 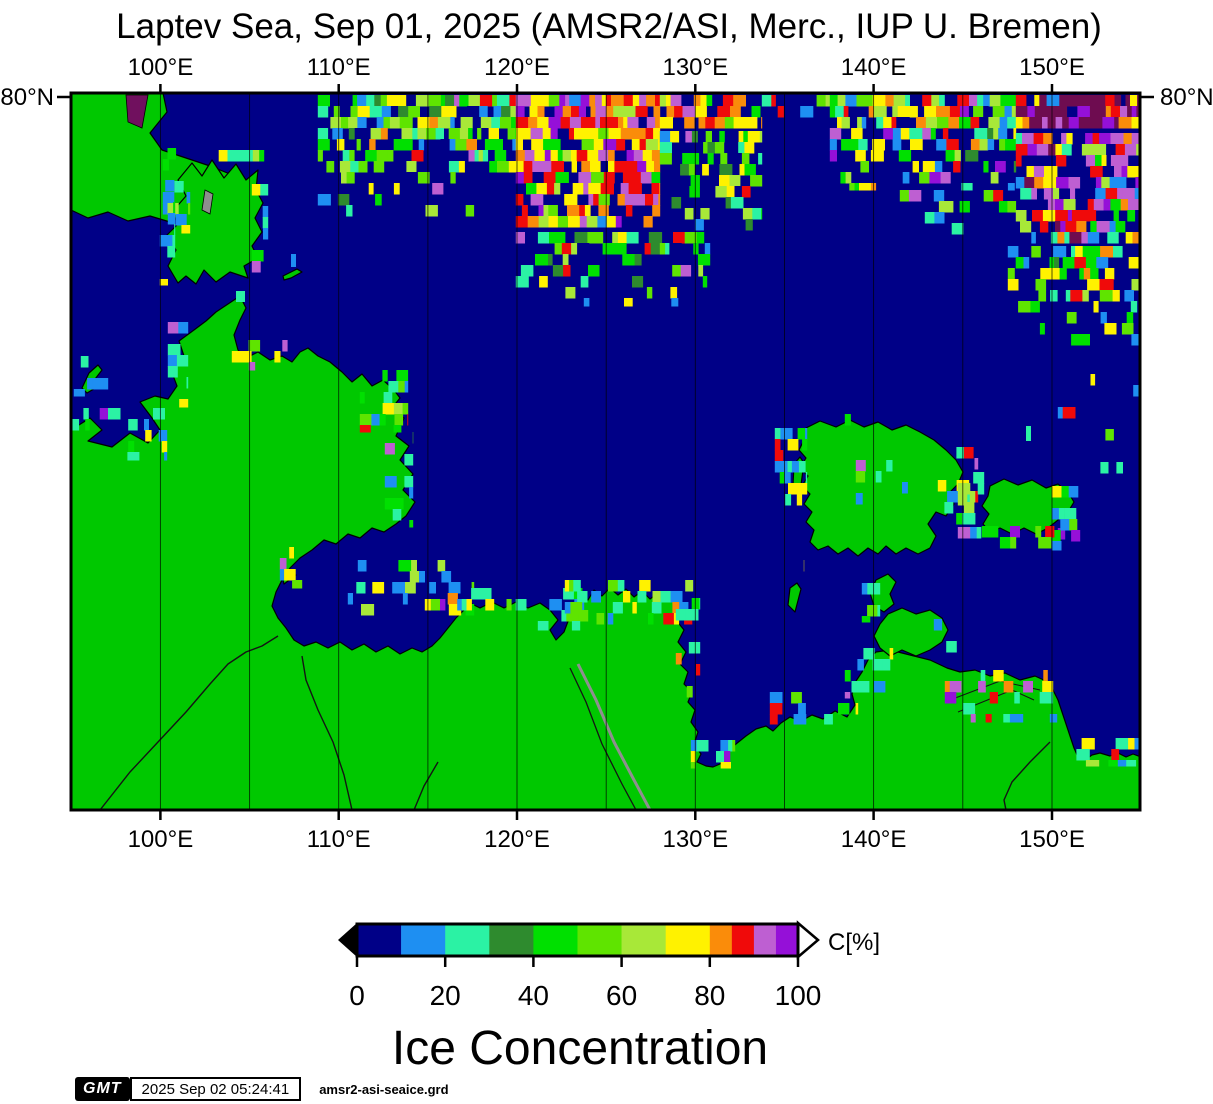 What do you see at coordinates (292, 274) in the screenshot?
I see `boat-islet` at bounding box center [292, 274].